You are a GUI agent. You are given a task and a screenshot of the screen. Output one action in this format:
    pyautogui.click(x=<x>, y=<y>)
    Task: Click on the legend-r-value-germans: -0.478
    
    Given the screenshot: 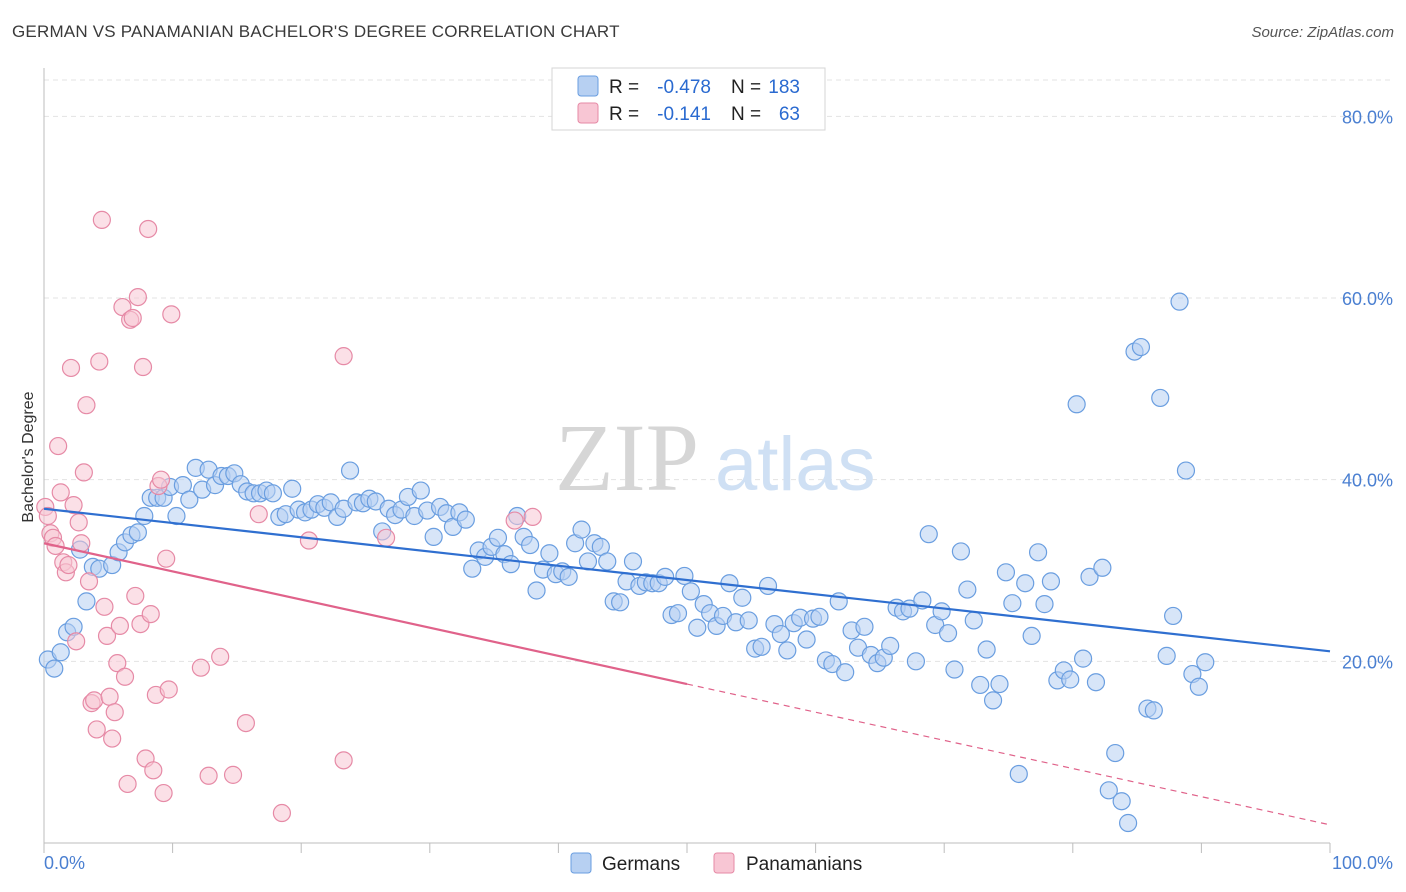 What is the action you would take?
    pyautogui.click(x=684, y=87)
    